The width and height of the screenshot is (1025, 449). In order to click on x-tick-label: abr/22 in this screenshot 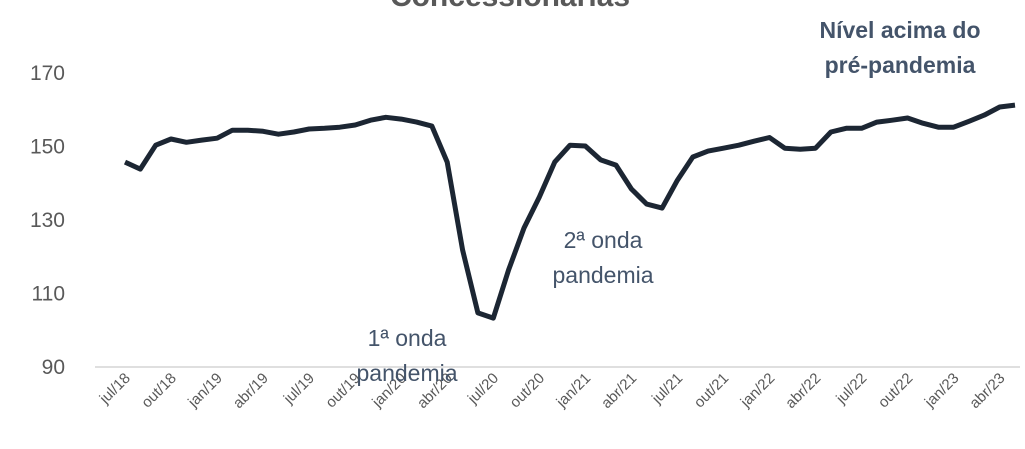, I will do `click(803, 391)`.